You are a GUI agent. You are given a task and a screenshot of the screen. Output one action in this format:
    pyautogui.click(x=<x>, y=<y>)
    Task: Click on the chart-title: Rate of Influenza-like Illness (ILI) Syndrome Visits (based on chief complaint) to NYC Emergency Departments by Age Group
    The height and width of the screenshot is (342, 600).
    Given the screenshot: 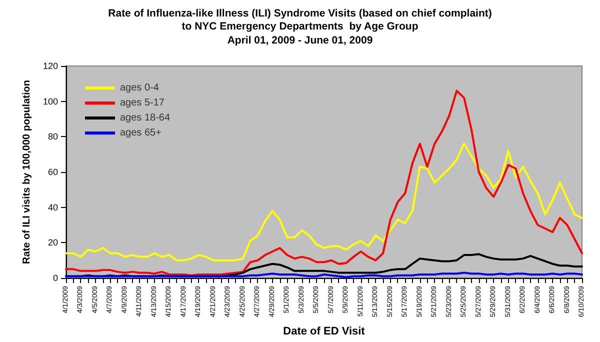 What is the action you would take?
    pyautogui.click(x=300, y=20)
    